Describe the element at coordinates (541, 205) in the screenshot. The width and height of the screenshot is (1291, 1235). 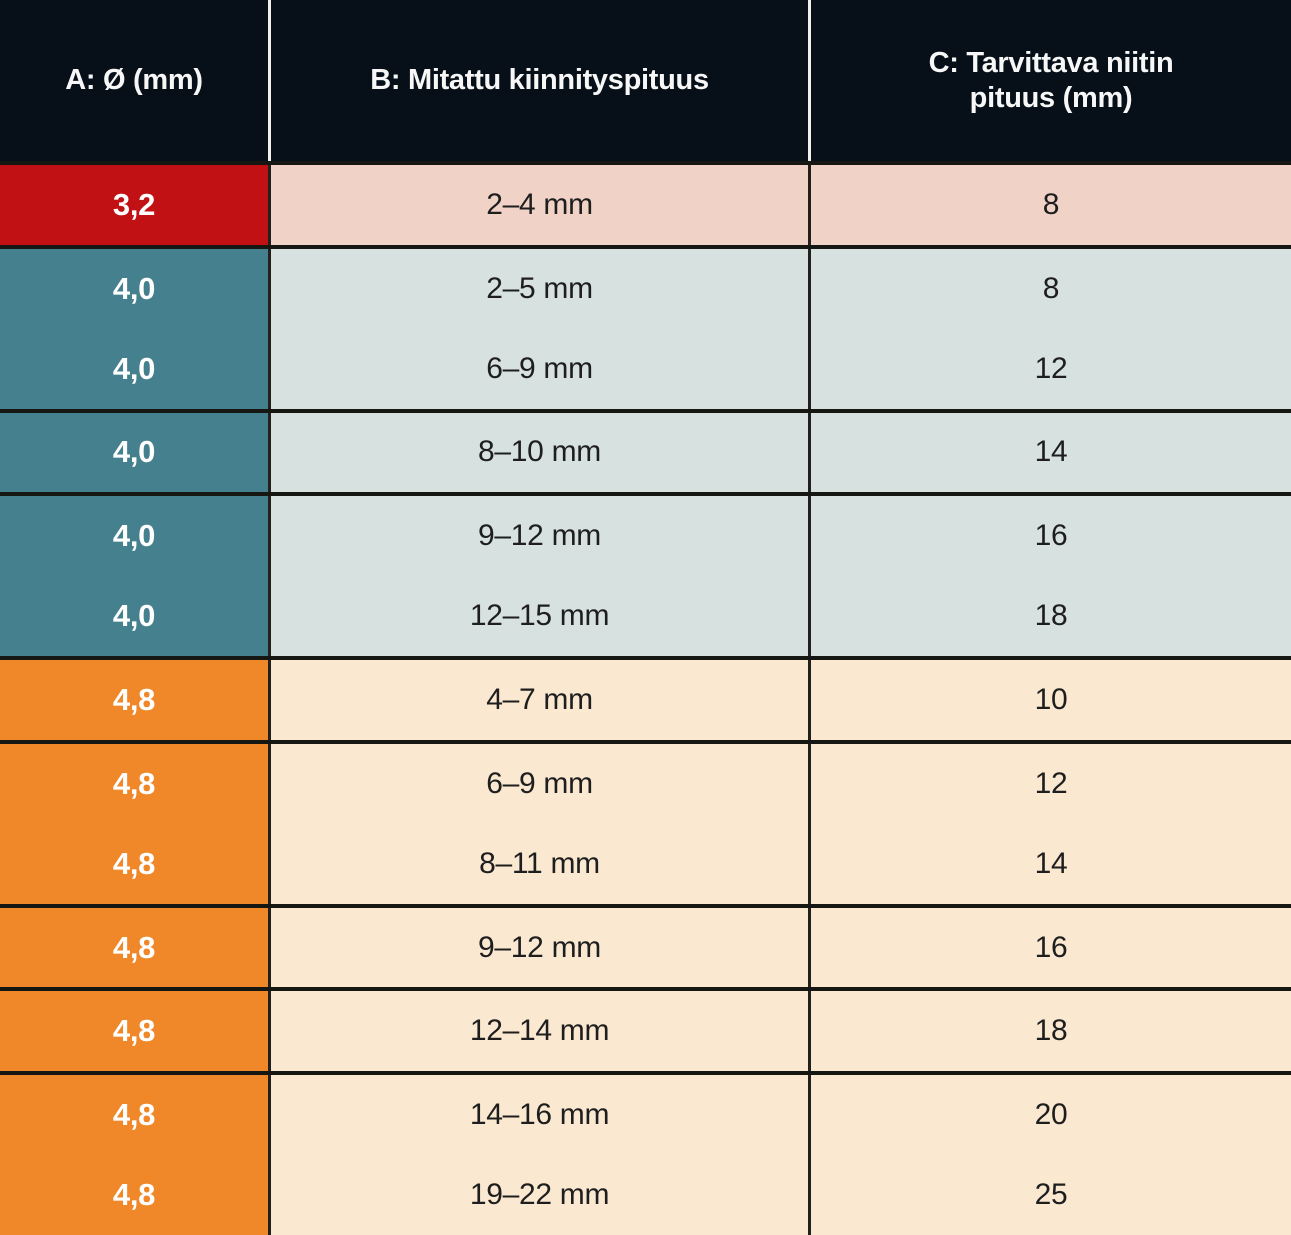
I see `grip-length-cell: 2–4 mm` at that location.